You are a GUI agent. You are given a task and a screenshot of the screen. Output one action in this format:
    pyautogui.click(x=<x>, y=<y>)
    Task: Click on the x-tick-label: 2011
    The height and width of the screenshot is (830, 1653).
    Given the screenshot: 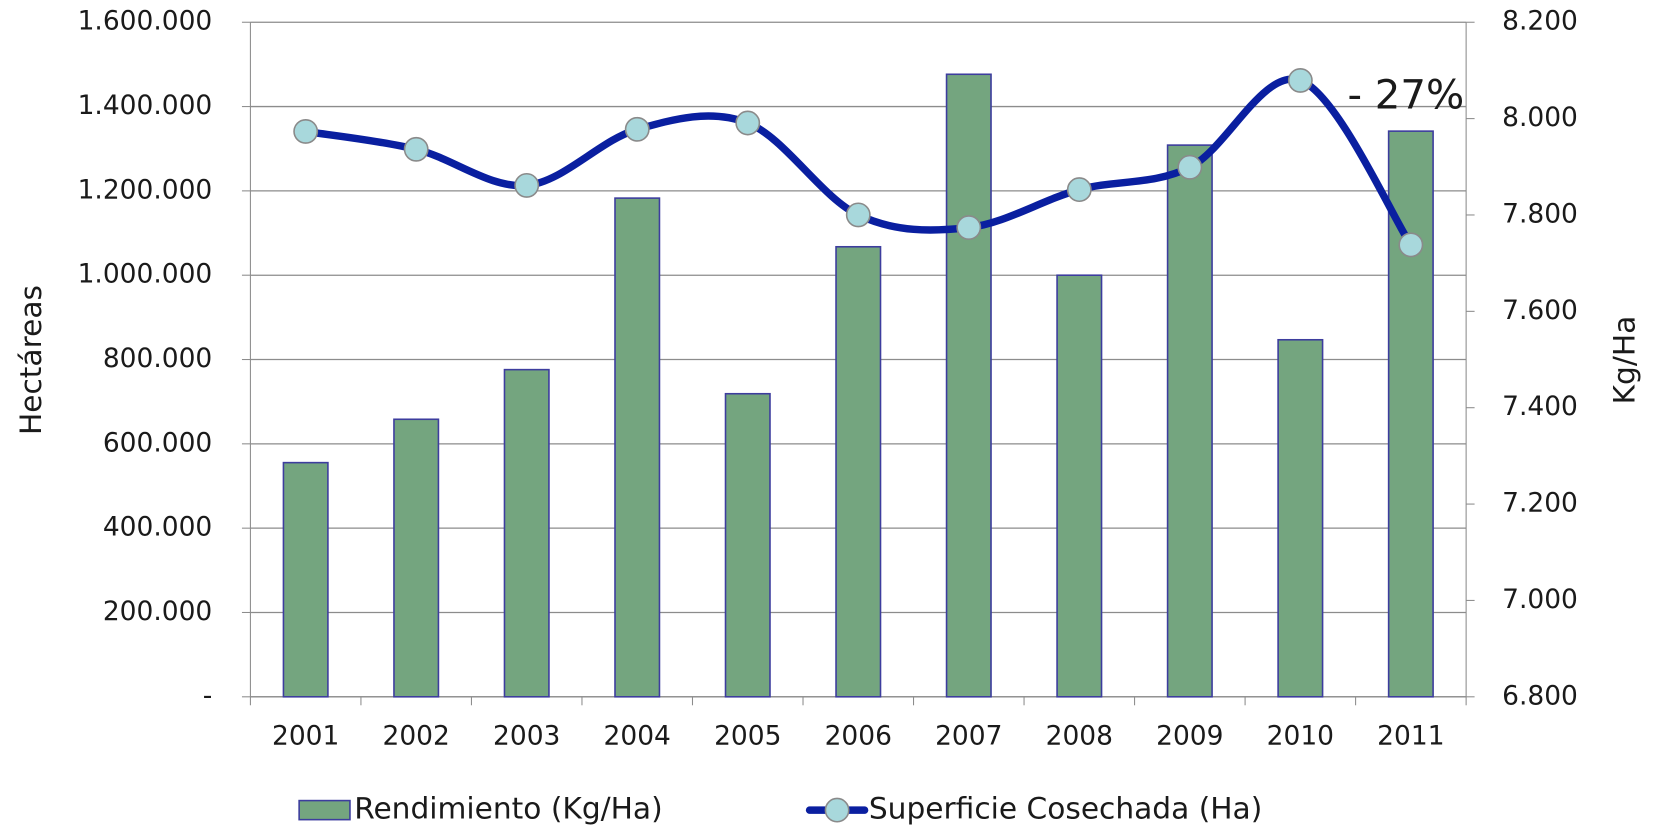 What is the action you would take?
    pyautogui.click(x=1410, y=736)
    